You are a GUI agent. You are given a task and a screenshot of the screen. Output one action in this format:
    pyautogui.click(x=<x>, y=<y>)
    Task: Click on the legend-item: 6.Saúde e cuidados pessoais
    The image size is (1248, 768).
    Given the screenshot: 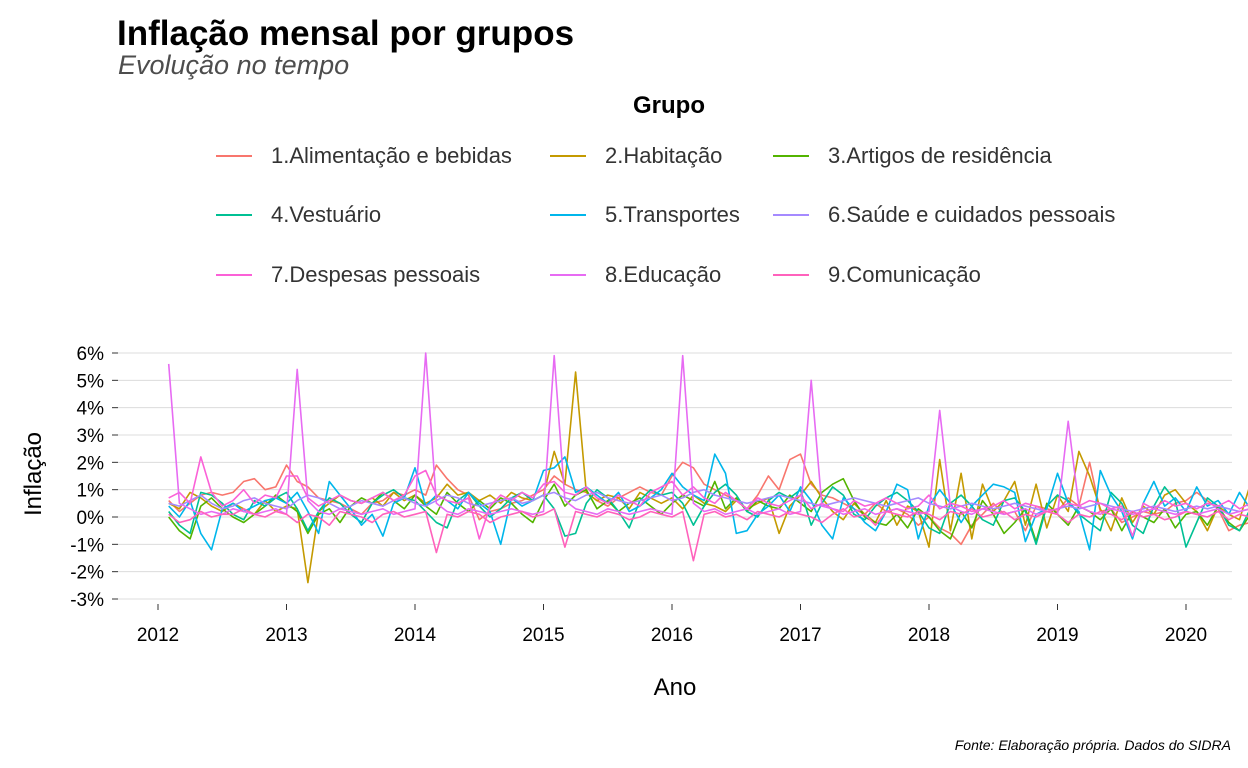 What is the action you would take?
    pyautogui.click(x=944, y=215)
    